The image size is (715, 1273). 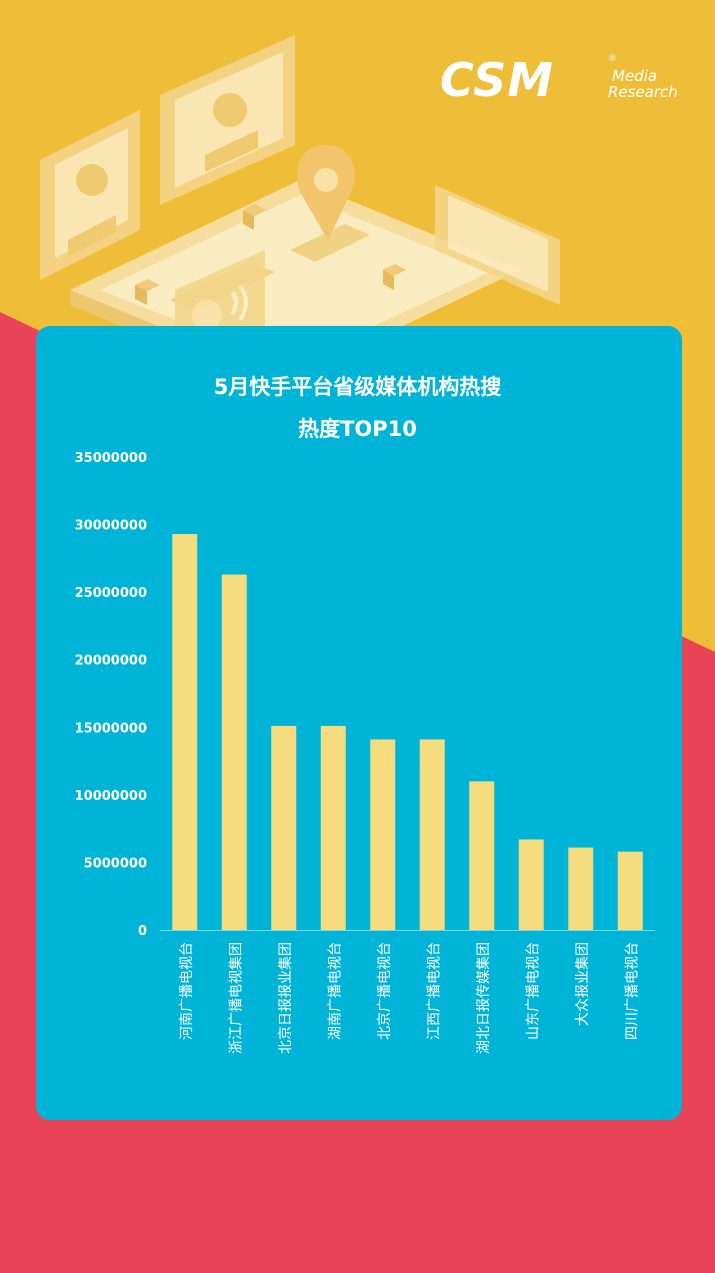 I want to click on x-category-label: 湖北日报传媒集团, so click(x=483, y=998).